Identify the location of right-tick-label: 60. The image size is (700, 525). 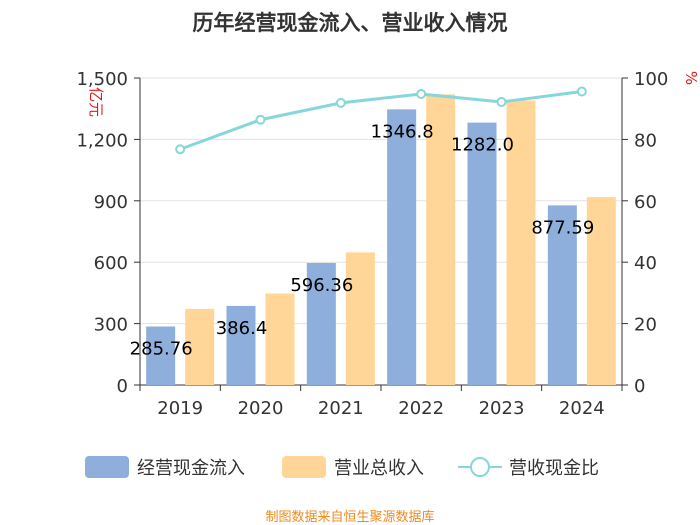
(645, 202).